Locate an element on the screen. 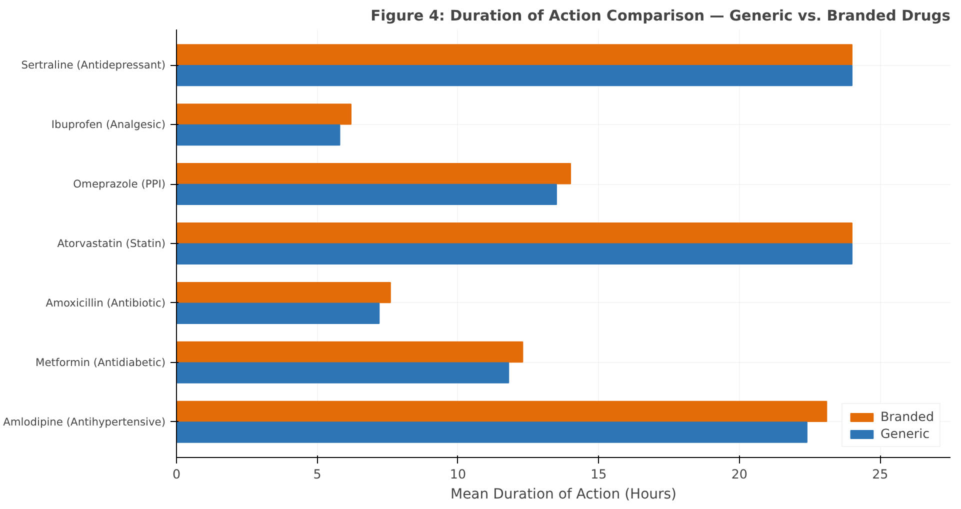 The height and width of the screenshot is (509, 961). y-tick-label: Sertraline (Antidepressant) is located at coordinates (93, 65).